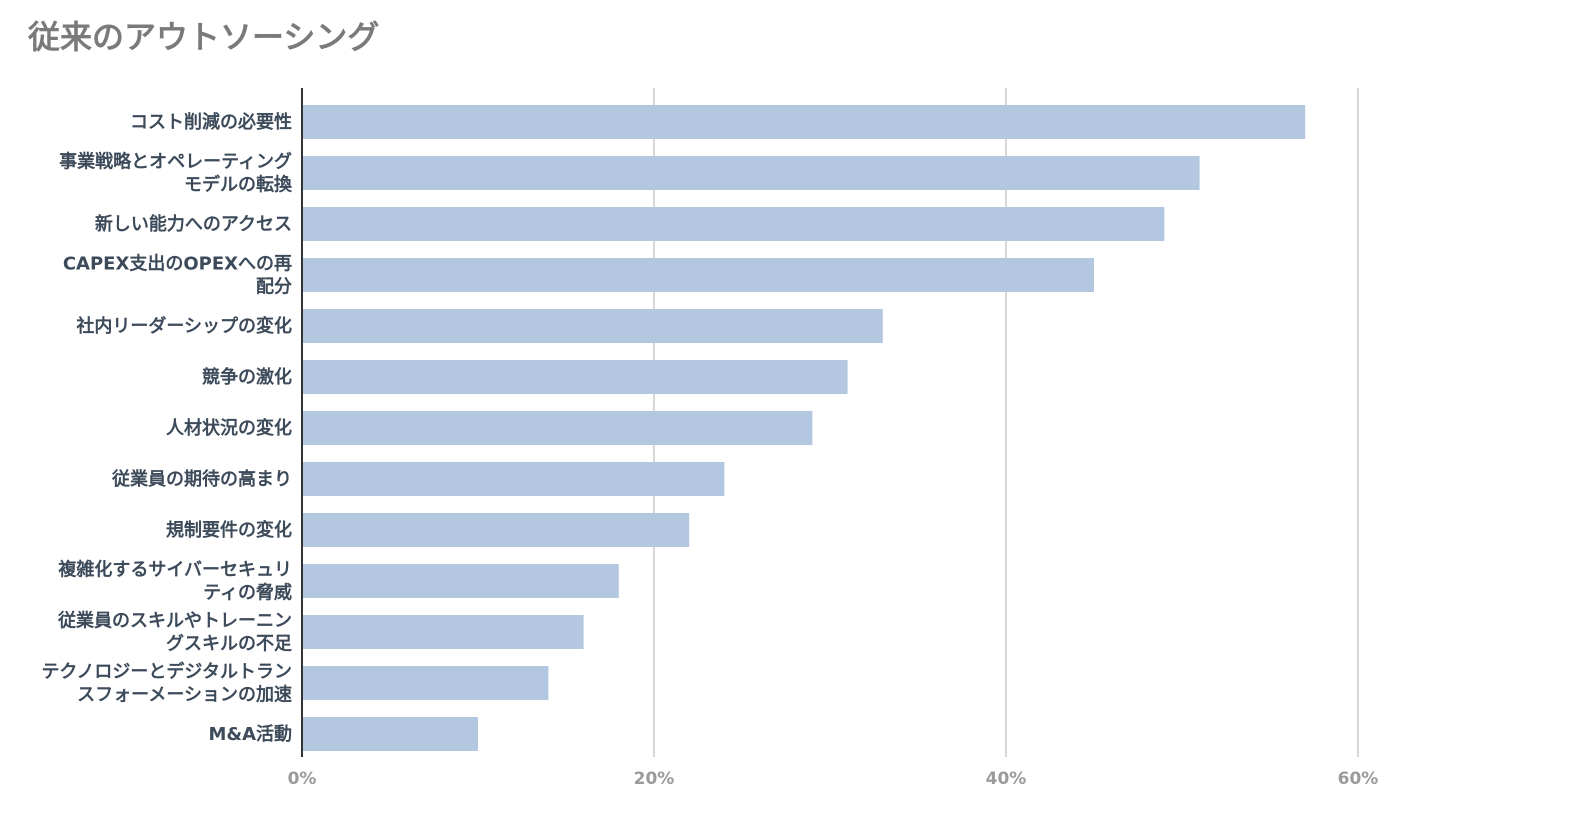  I want to click on x-tick-label: 40%, so click(1006, 779).